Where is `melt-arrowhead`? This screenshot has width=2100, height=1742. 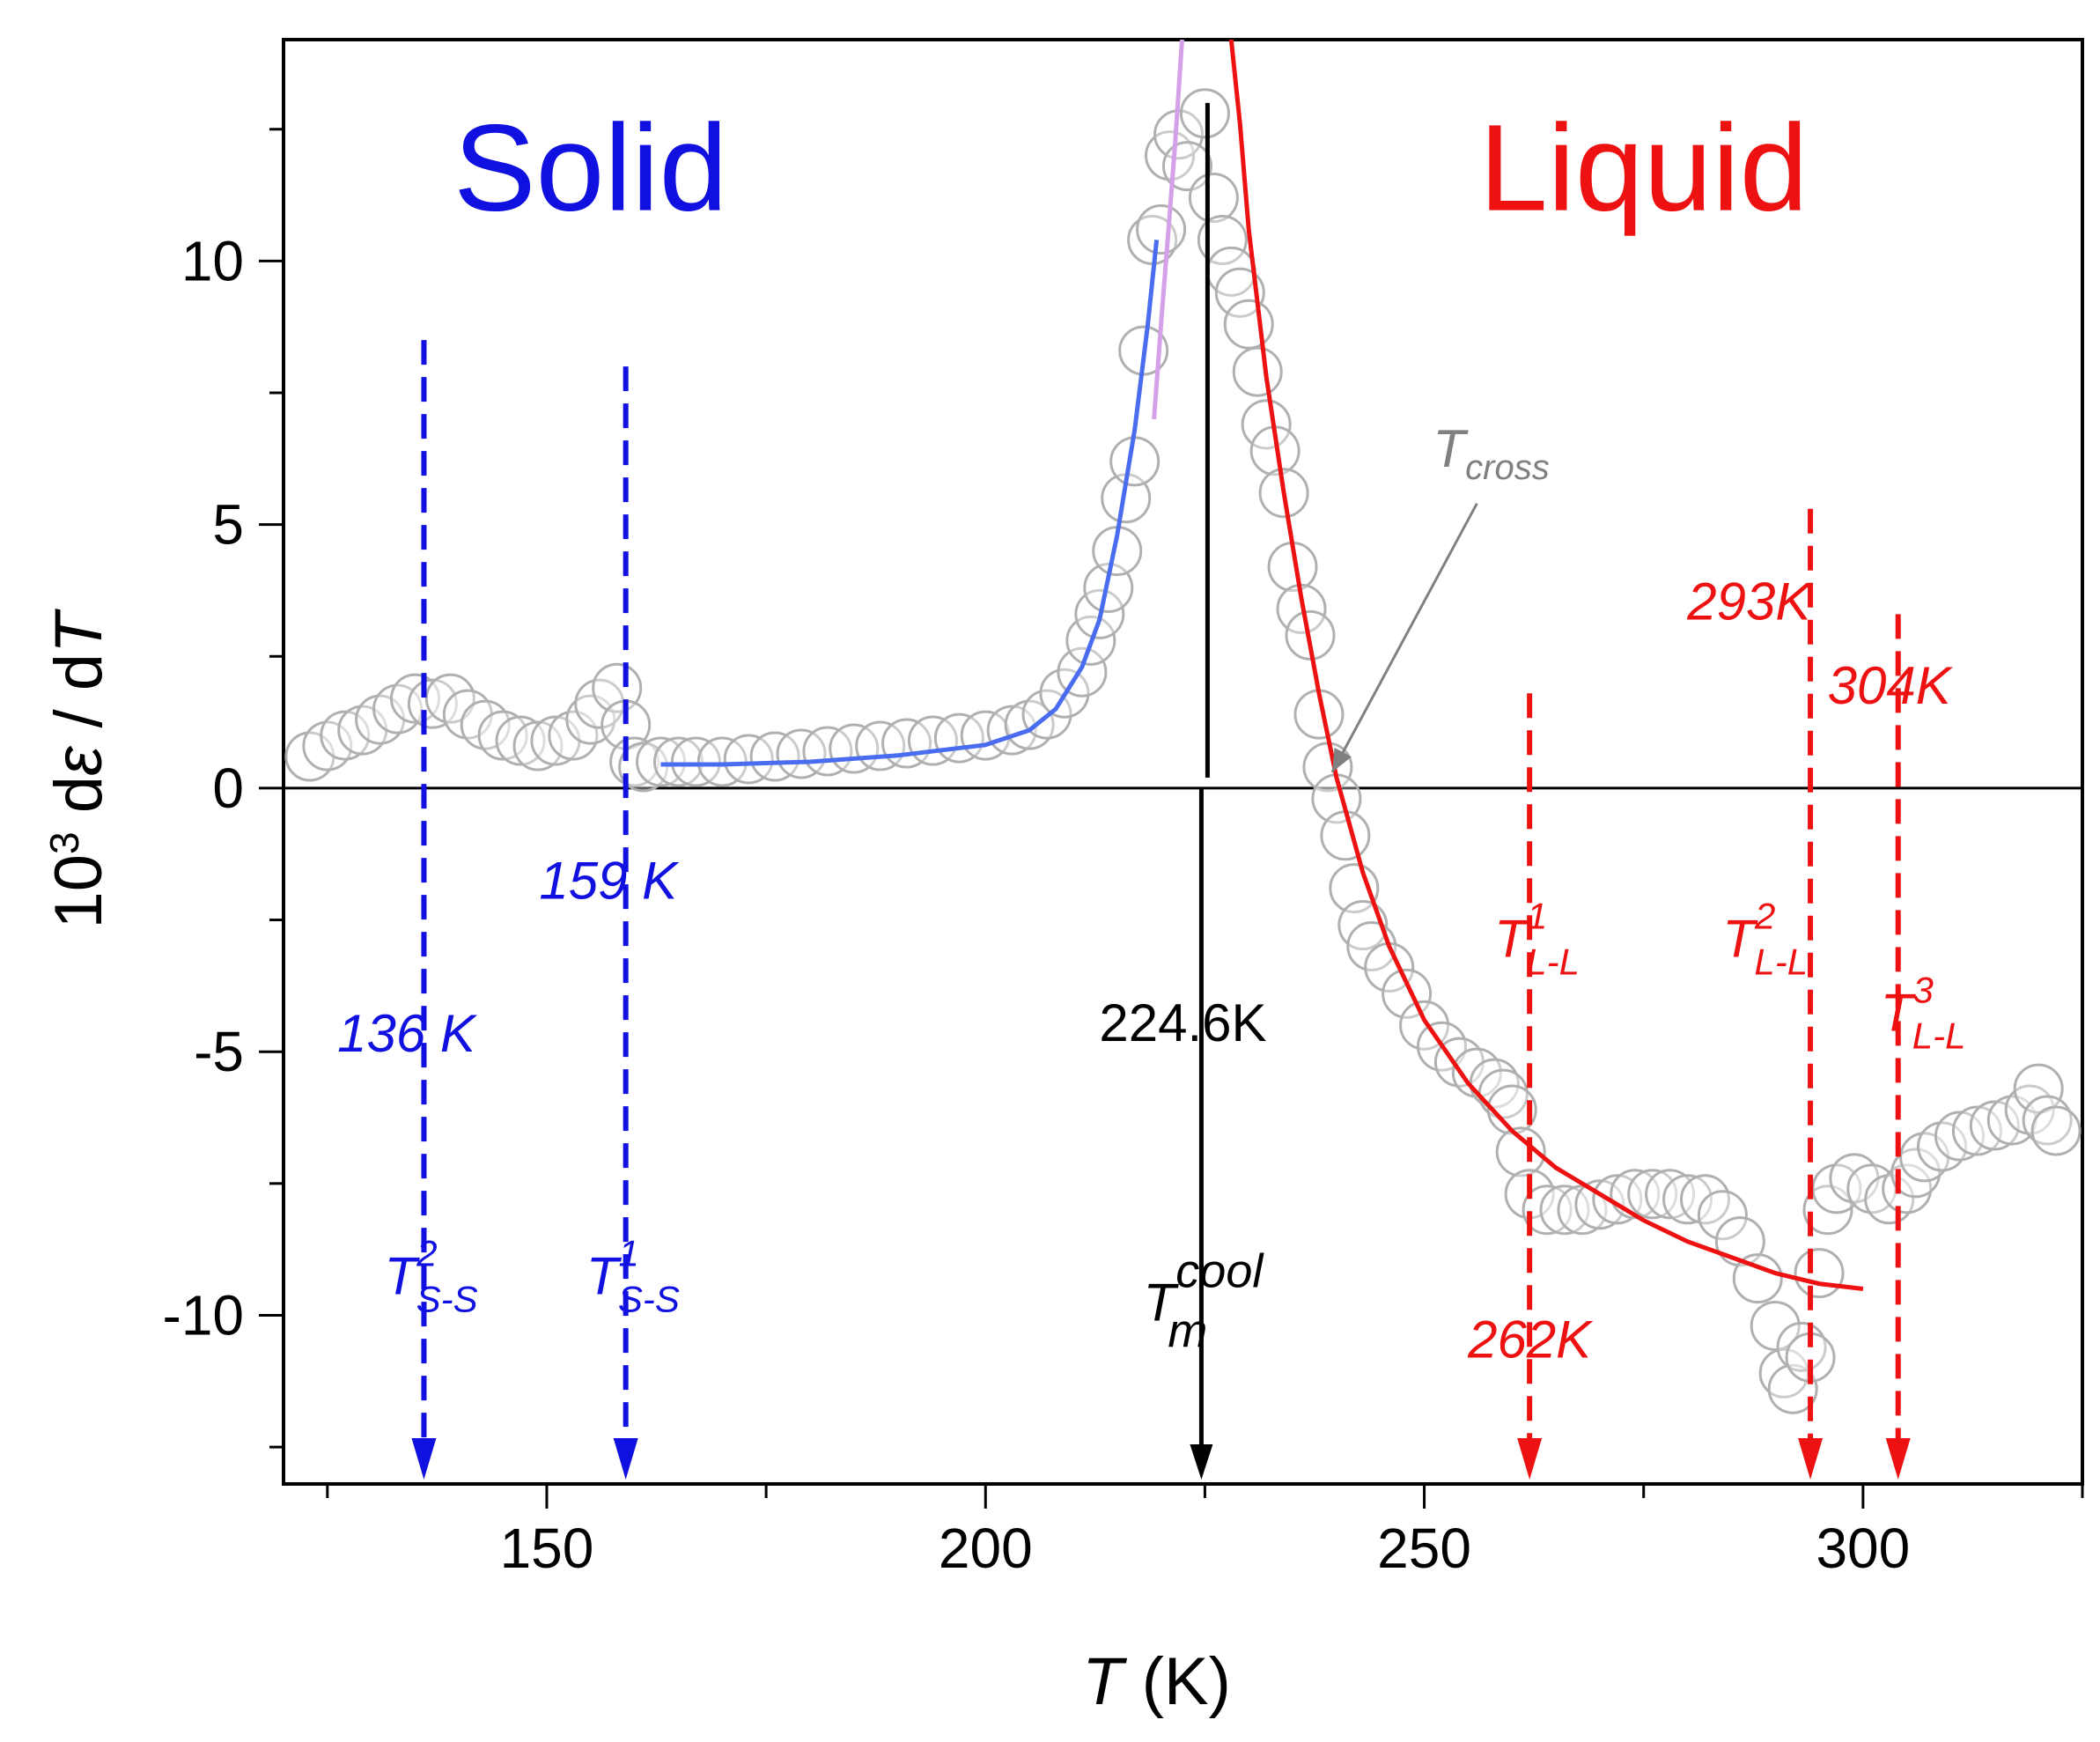 melt-arrowhead is located at coordinates (1201, 1462).